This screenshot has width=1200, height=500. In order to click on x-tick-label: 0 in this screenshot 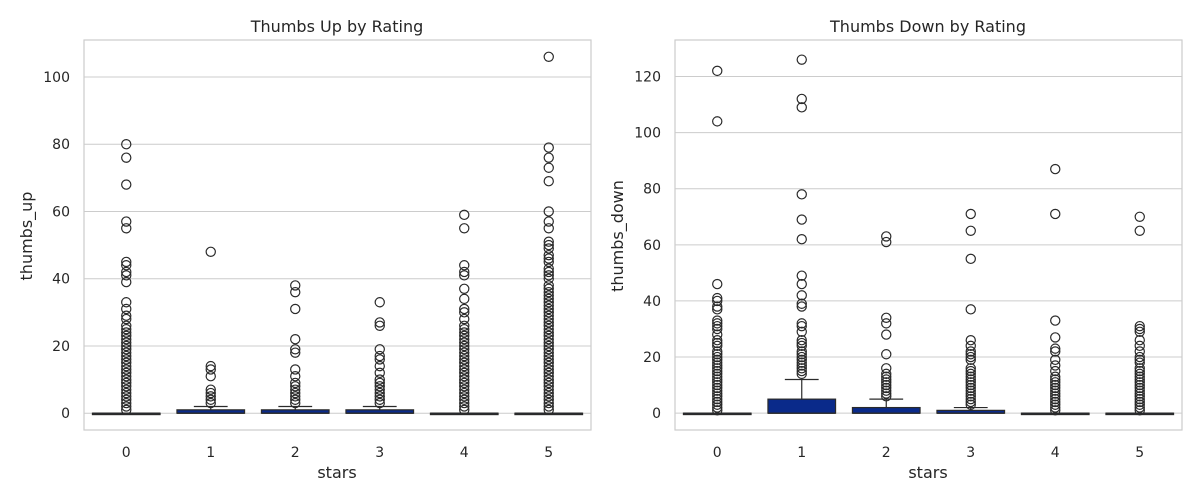, I will do `click(126, 453)`.